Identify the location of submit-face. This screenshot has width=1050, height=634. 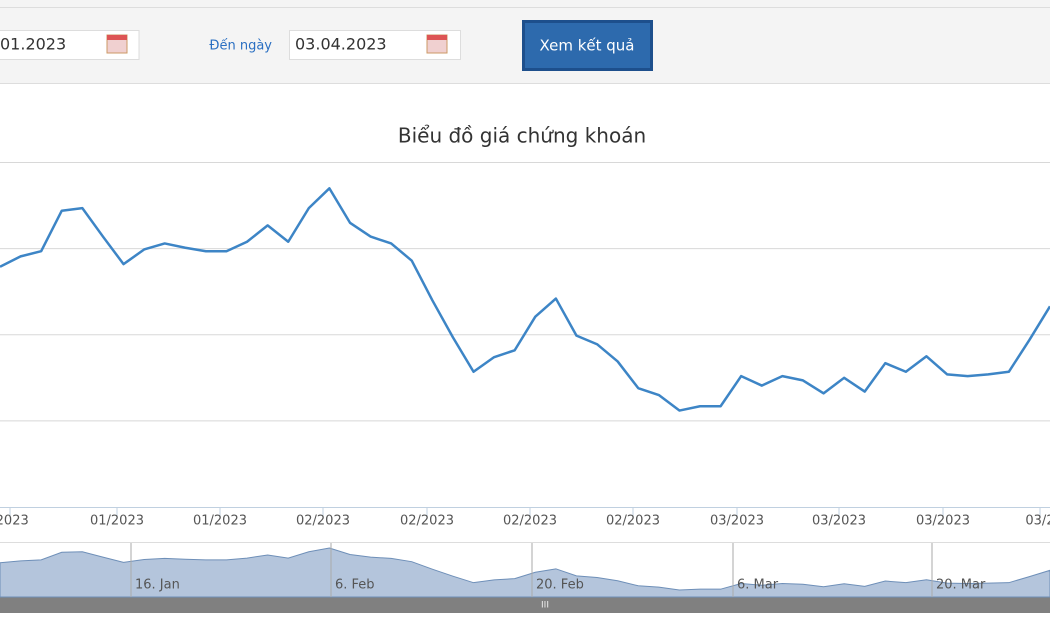
(587, 45).